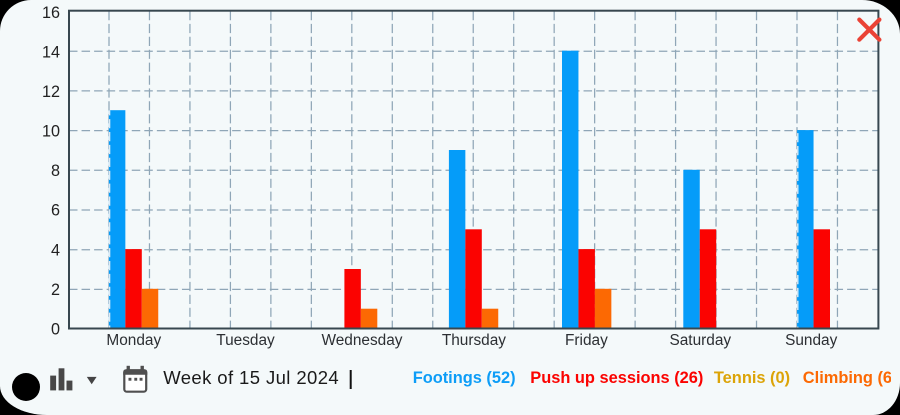 This screenshot has height=415, width=900. I want to click on svg-text: 0, so click(55, 329).